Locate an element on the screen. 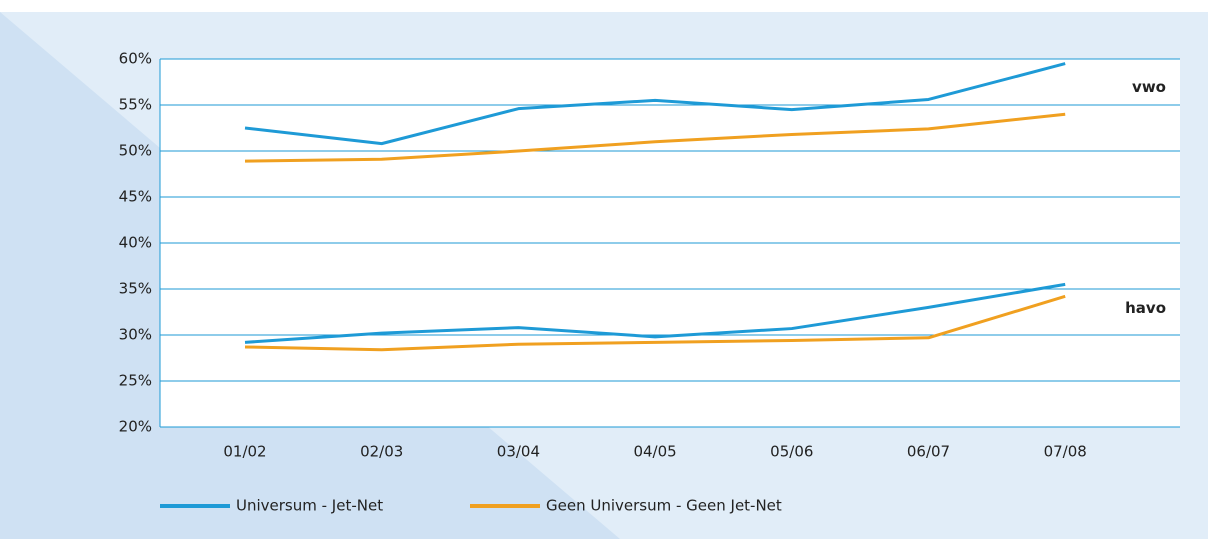 The image size is (1208, 539). group-label: vwo is located at coordinates (1149, 87).